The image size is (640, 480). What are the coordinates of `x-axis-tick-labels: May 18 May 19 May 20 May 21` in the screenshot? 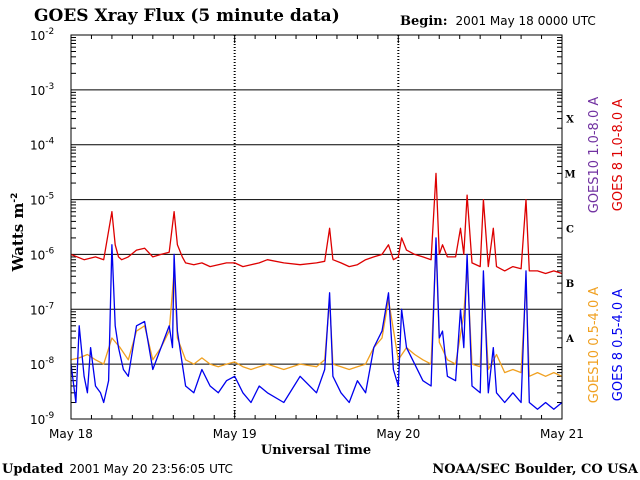 It's located at (316, 434).